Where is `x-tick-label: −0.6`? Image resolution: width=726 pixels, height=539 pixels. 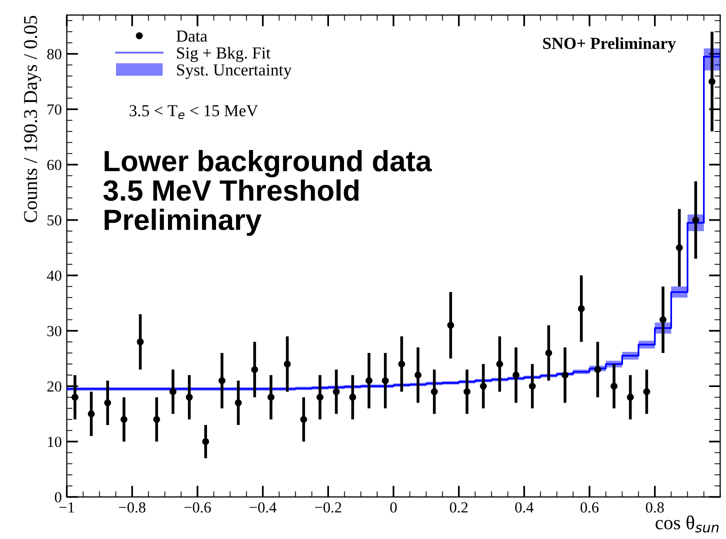
x-tick-label: −0.6 is located at coordinates (197, 507).